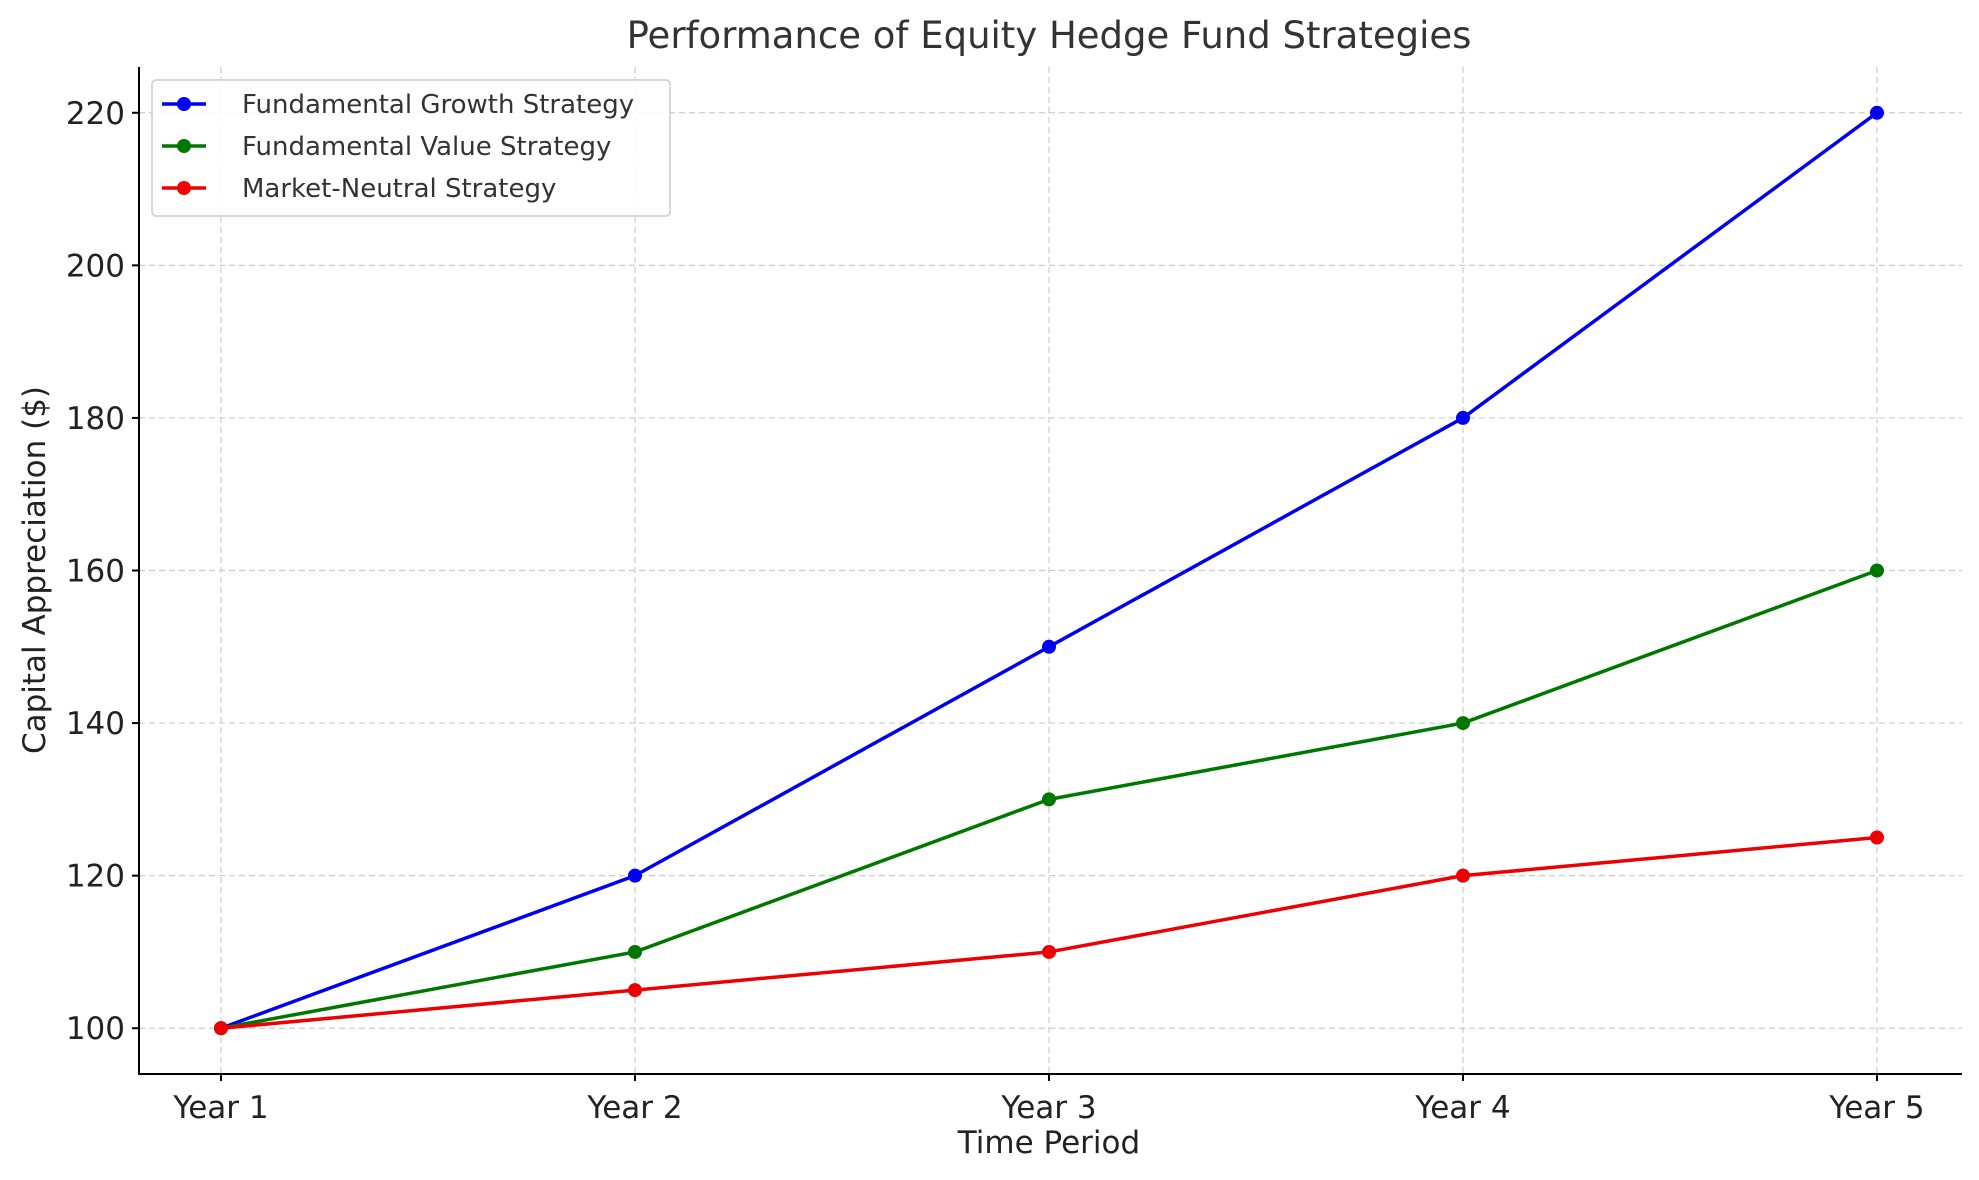 This screenshot has width=1979, height=1180. I want to click on y-tick-label: 200, so click(95, 266).